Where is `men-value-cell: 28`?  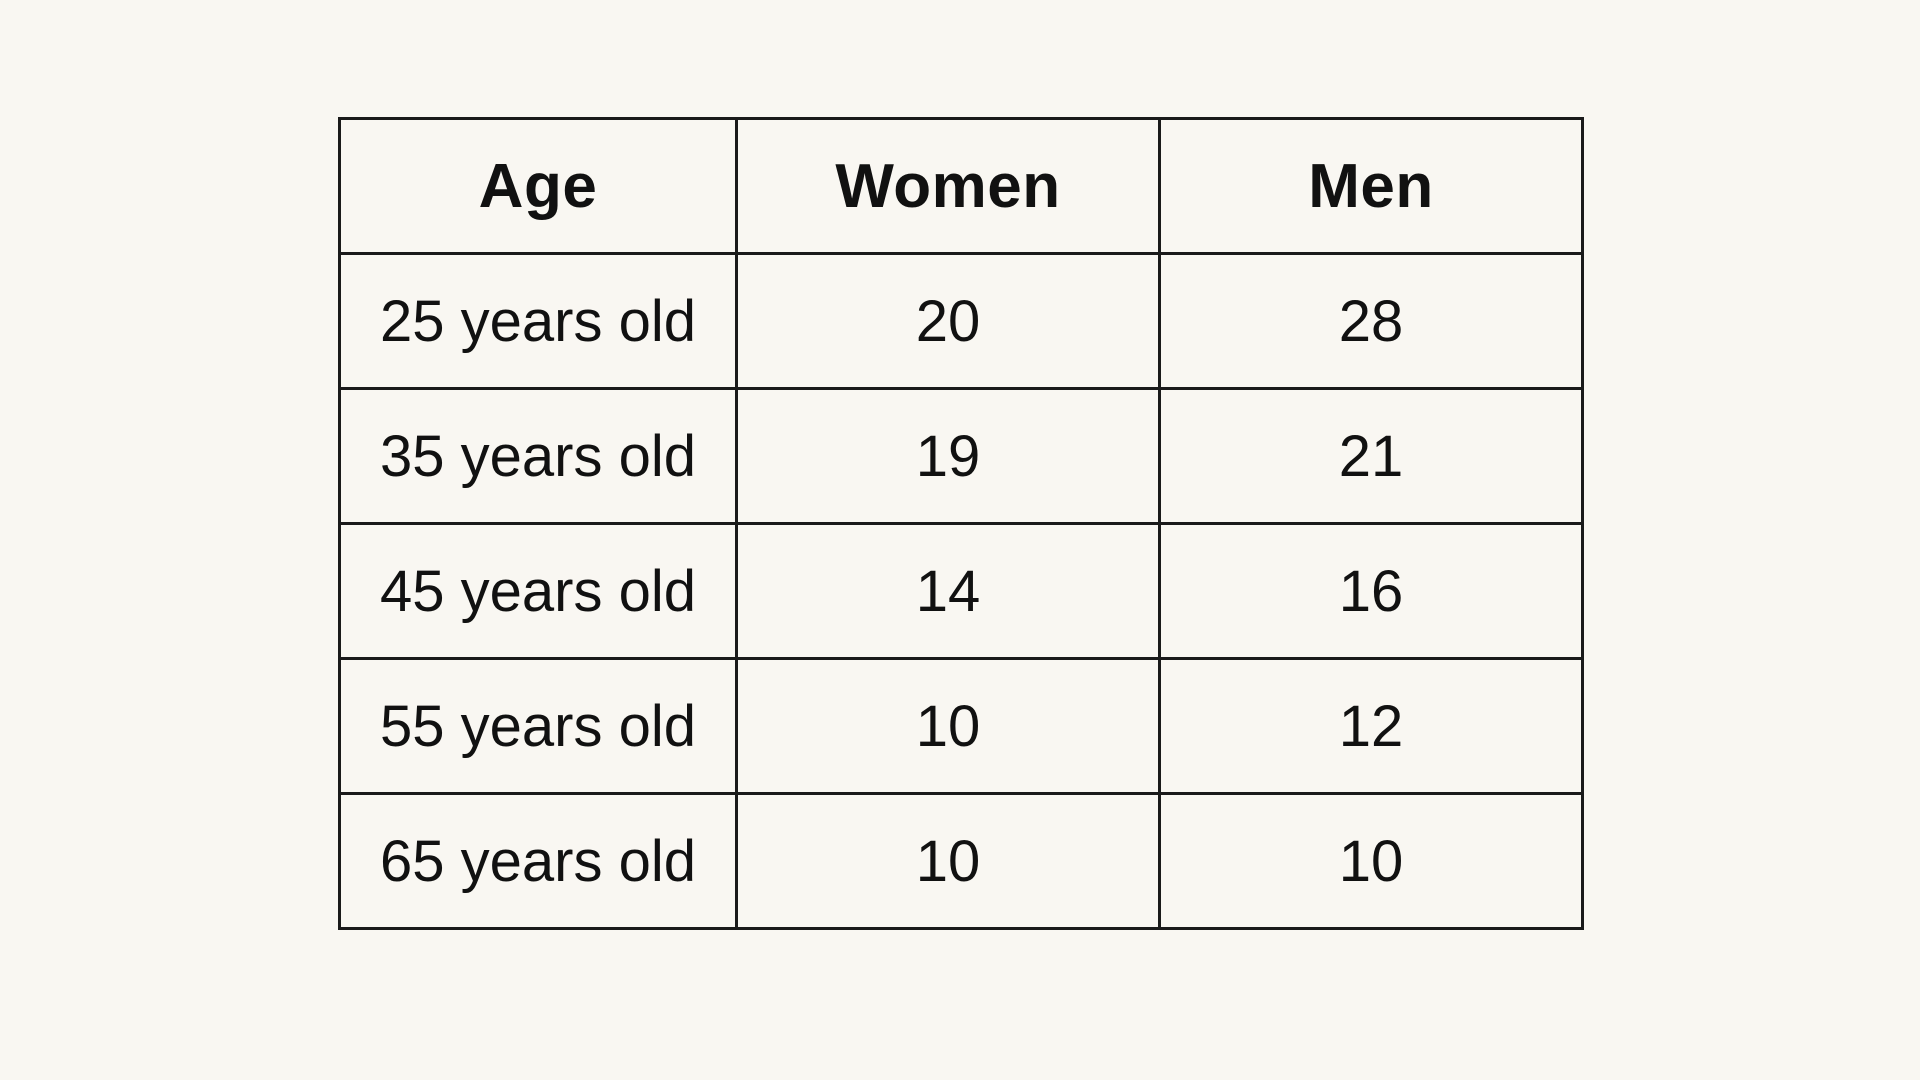 men-value-cell: 28 is located at coordinates (1371, 321).